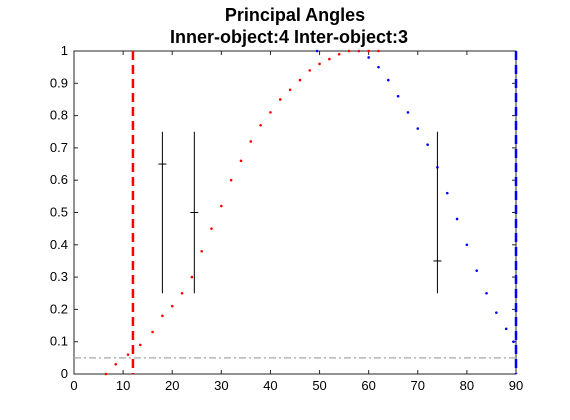 This screenshot has width=570, height=420. What do you see at coordinates (123, 385) in the screenshot?
I see `x-tick-label: 10` at bounding box center [123, 385].